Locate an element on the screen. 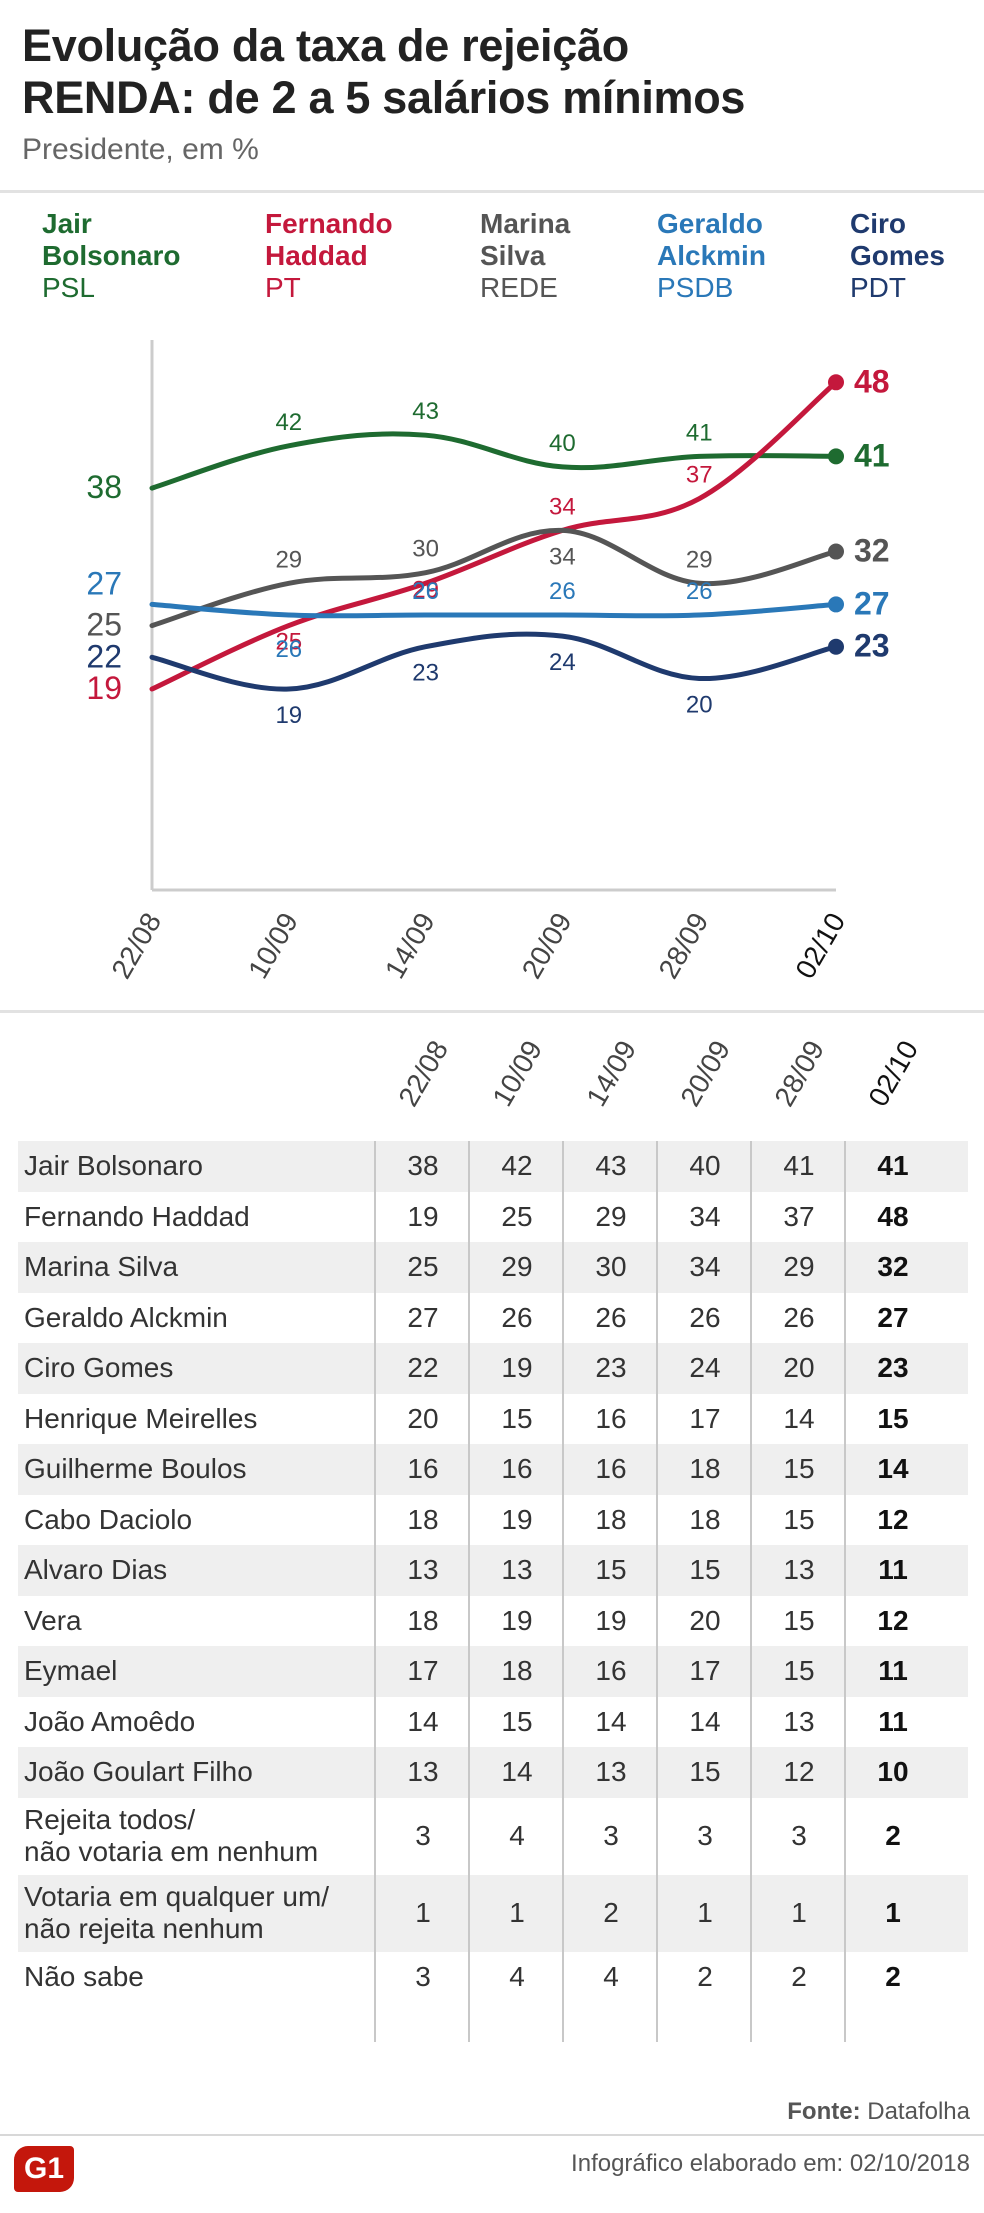  table-row: Alvaro Dias 13 13 15 15 13 11 is located at coordinates (493, 1570).